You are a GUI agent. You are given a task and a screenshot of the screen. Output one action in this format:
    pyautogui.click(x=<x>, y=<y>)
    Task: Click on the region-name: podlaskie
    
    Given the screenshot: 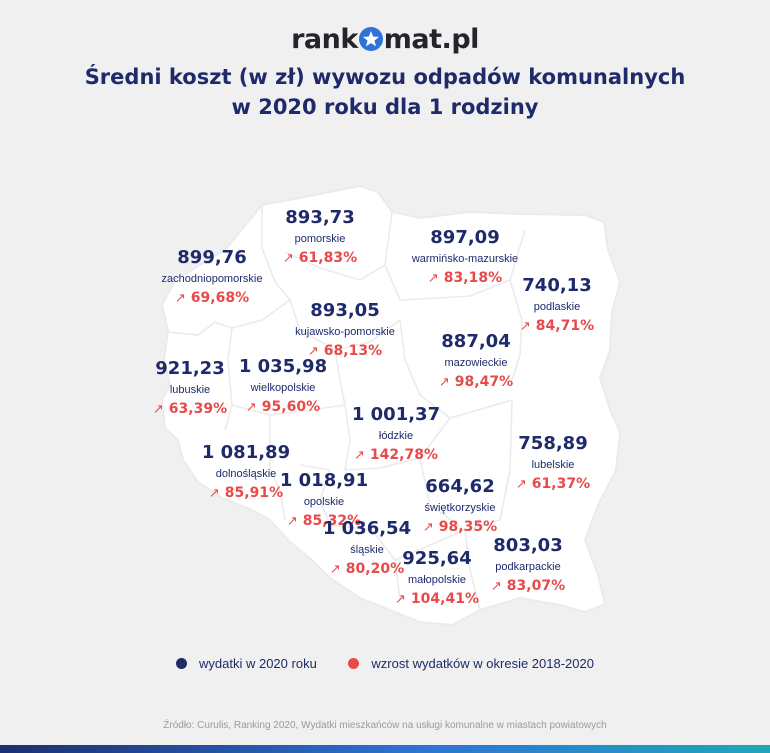 What is the action you would take?
    pyautogui.click(x=557, y=307)
    